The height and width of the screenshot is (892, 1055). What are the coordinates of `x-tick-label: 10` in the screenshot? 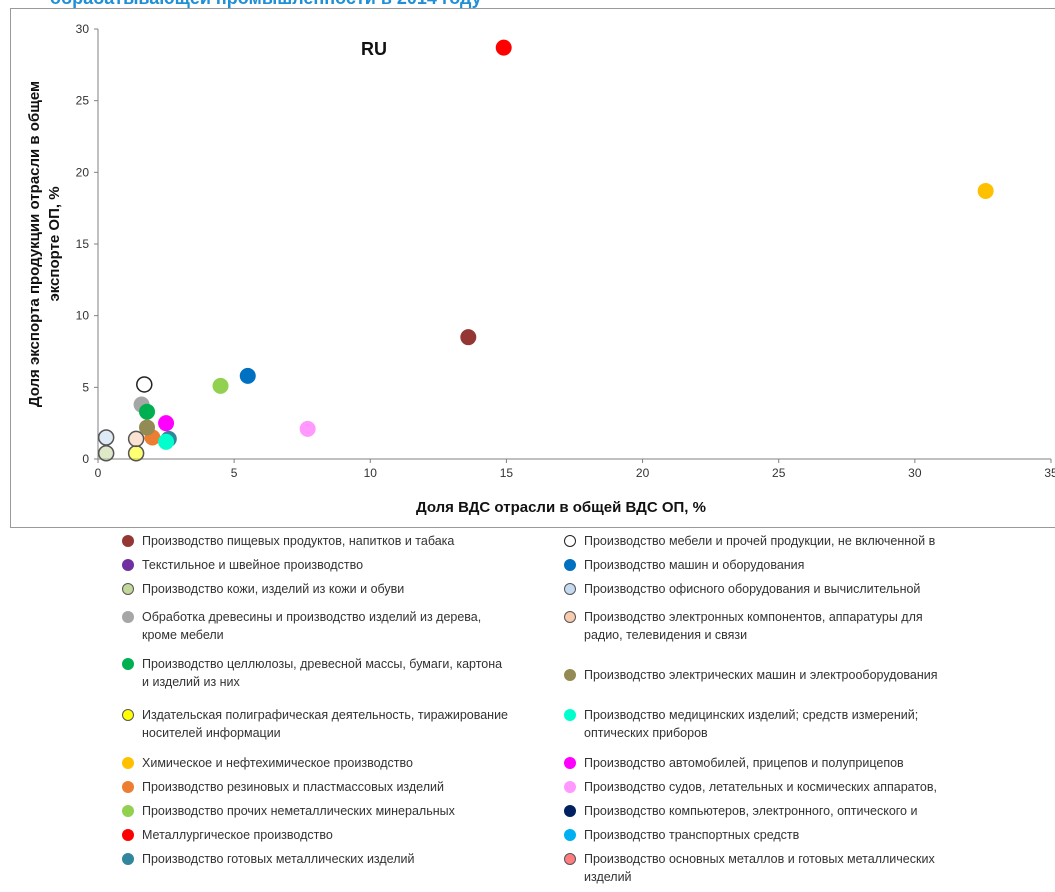 It's located at (371, 473).